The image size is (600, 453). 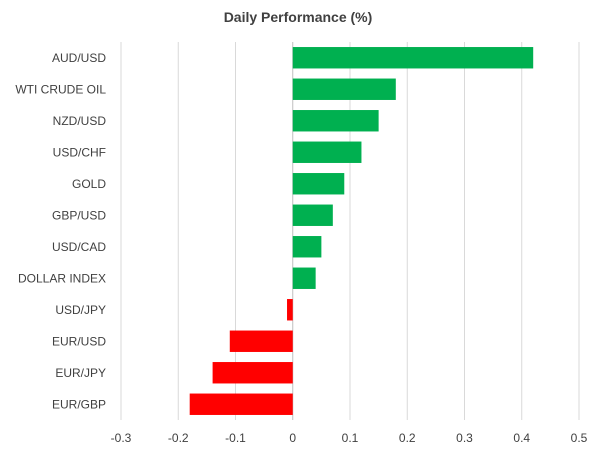 What do you see at coordinates (60, 89) in the screenshot?
I see `category-label: WTI CRUDE OIL` at bounding box center [60, 89].